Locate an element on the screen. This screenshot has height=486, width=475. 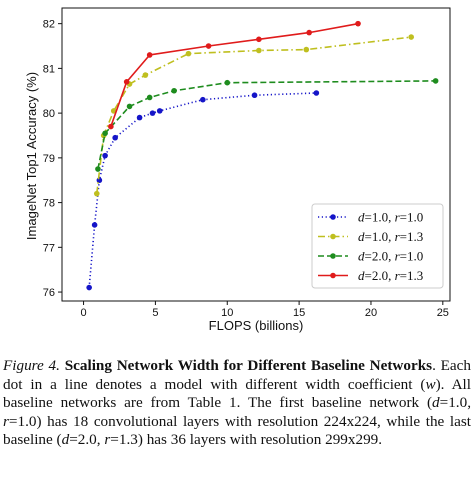
caption-text: =2.0, is located at coordinates (87, 440).